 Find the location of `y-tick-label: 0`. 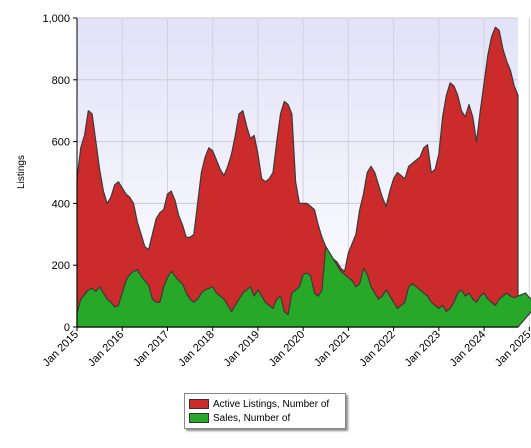

y-tick-label: 0 is located at coordinates (67, 328).